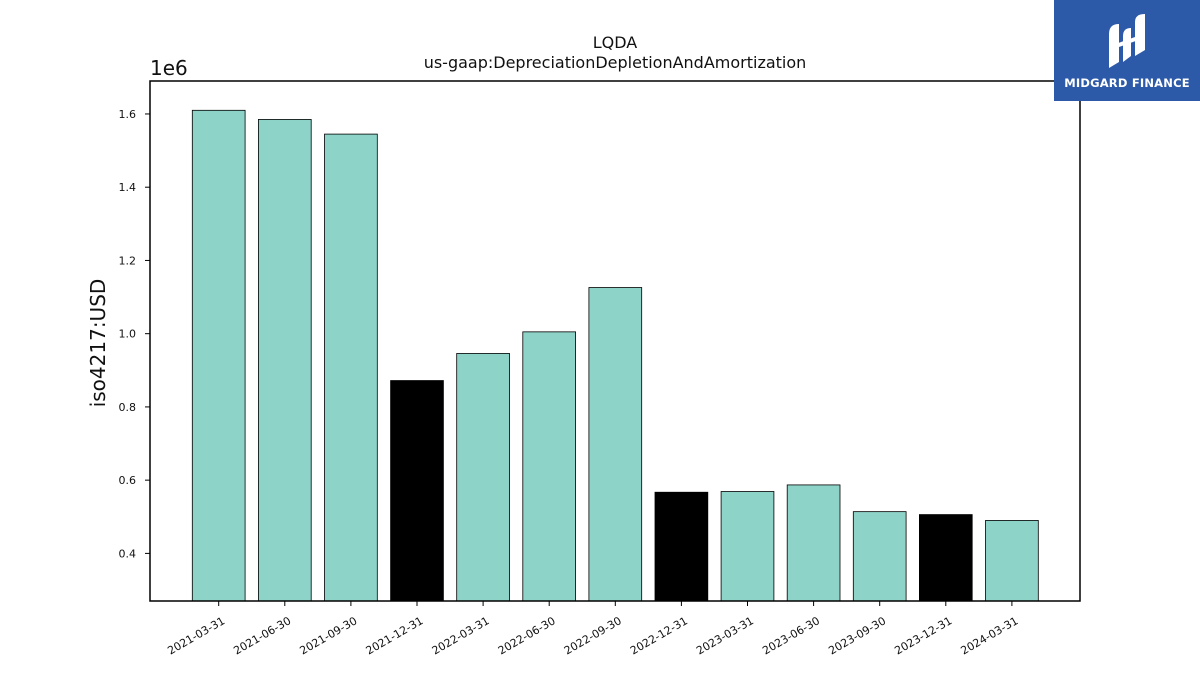 The height and width of the screenshot is (675, 1200). I want to click on x-tick-label: 2022-06-30, so click(527, 635).